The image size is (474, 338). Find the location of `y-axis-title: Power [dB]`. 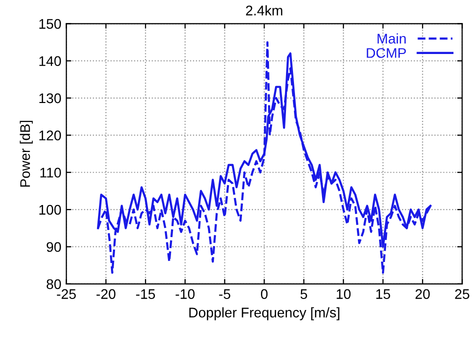

y-axis-title: Power [dB] is located at coordinates (26, 153).